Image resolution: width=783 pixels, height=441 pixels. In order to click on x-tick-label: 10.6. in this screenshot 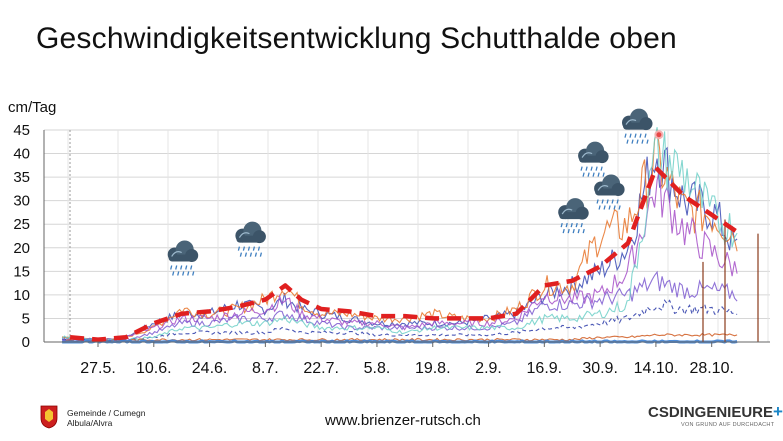, I will do `click(154, 368)`.